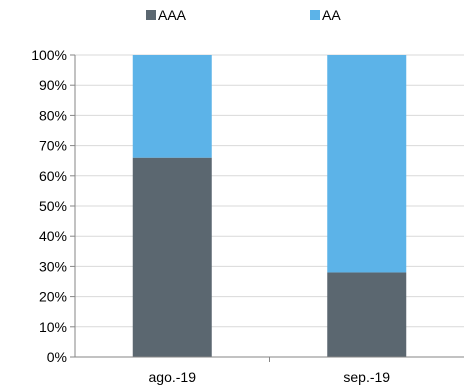 The width and height of the screenshot is (464, 388). What do you see at coordinates (151, 15) in the screenshot?
I see `legend-swatch-aaa` at bounding box center [151, 15].